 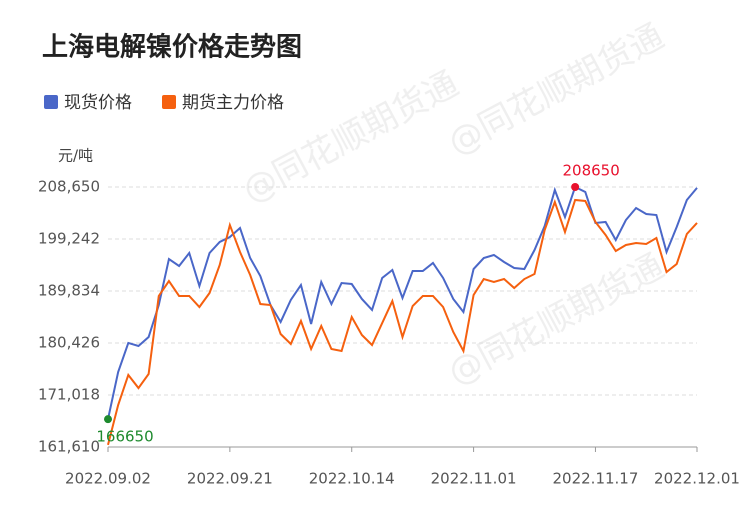 I want to click on x-tick-label: 2022.09.21, so click(x=230, y=479).